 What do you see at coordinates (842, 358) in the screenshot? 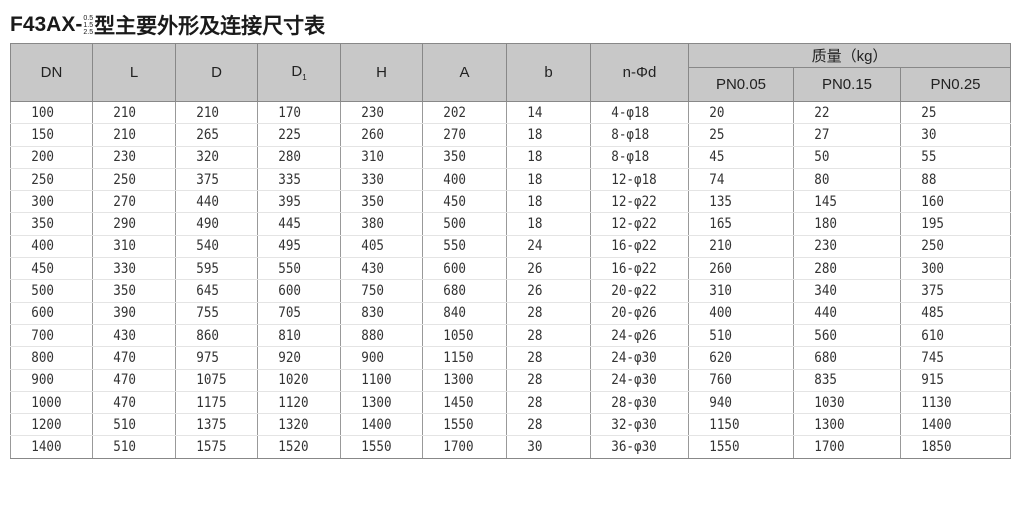
I see `table-cell: 680` at bounding box center [842, 358].